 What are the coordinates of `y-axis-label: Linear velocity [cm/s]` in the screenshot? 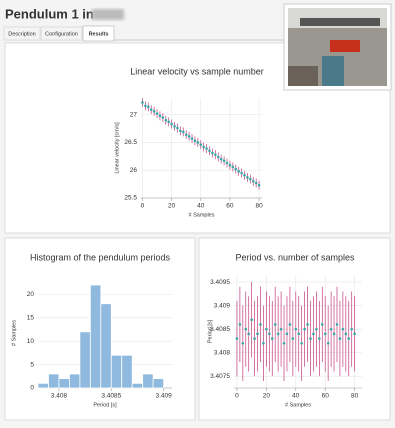 It's located at (117, 148).